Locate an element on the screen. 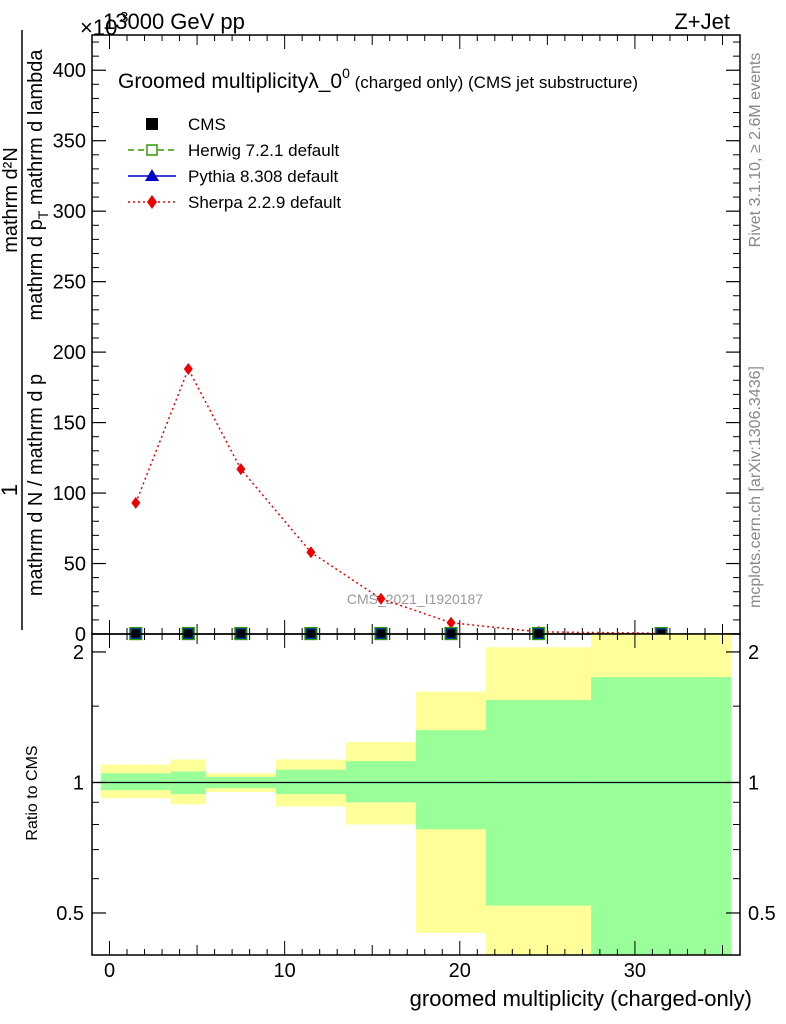 The width and height of the screenshot is (786, 1024). legend-marker-pythia is located at coordinates (152, 175).